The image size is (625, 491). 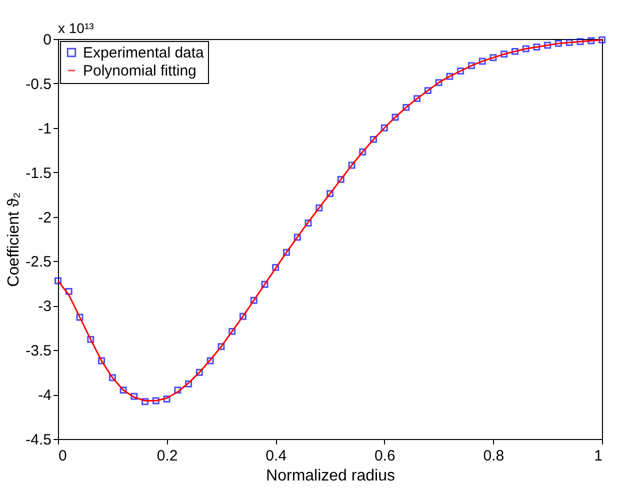 What do you see at coordinates (39, 262) in the screenshot?
I see `y-tick-label: -2.5` at bounding box center [39, 262].